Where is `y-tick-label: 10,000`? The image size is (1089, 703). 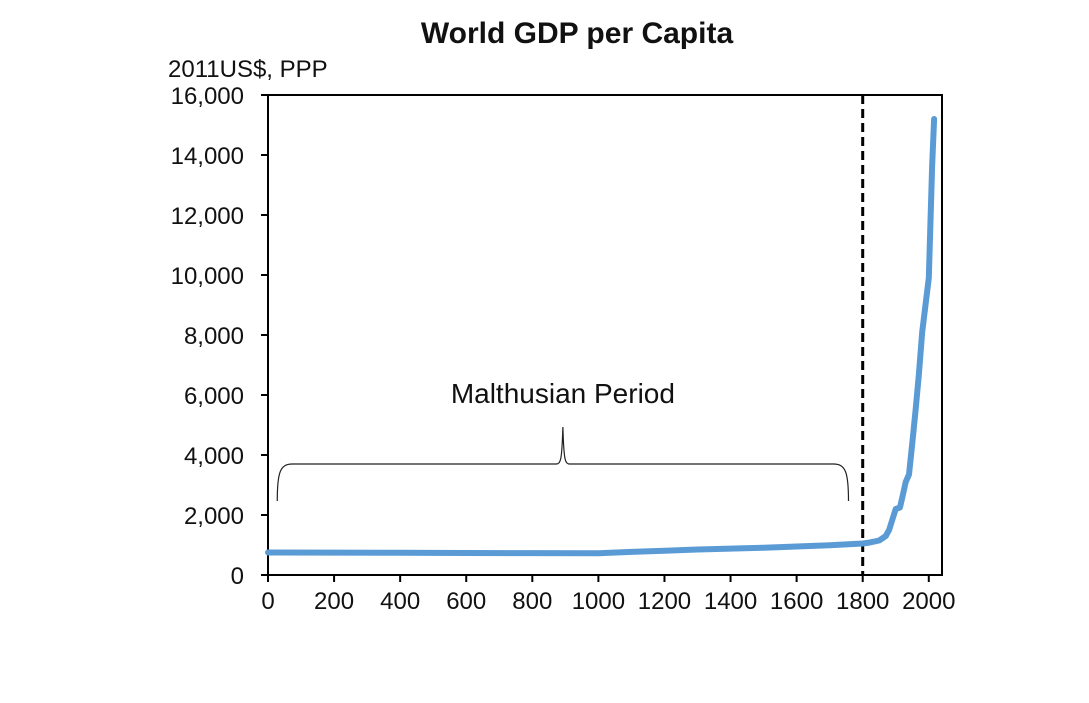
y-tick-label: 10,000 is located at coordinates (207, 276).